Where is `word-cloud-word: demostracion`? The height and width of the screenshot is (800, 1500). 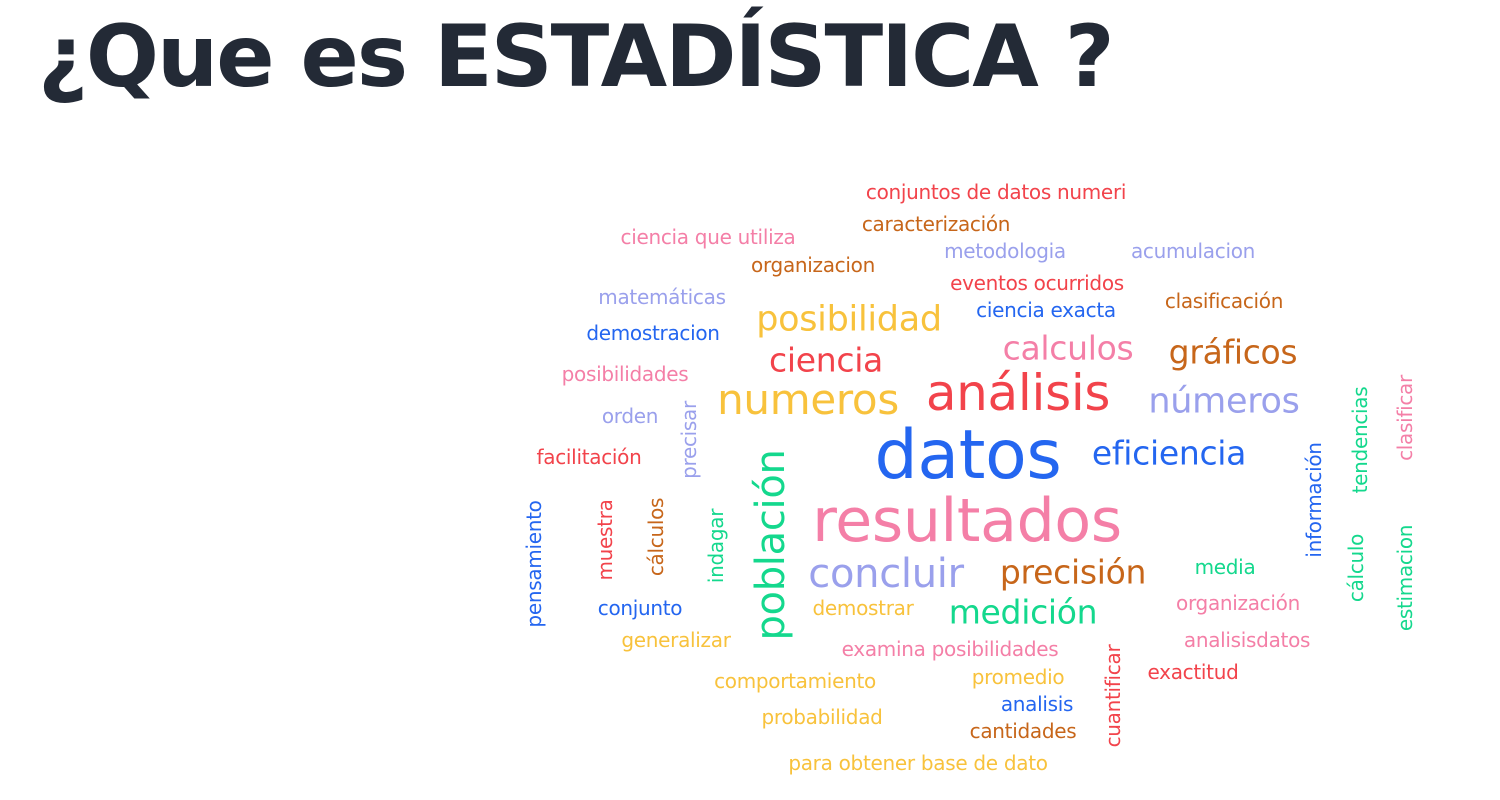
word-cloud-word: demostracion is located at coordinates (653, 333).